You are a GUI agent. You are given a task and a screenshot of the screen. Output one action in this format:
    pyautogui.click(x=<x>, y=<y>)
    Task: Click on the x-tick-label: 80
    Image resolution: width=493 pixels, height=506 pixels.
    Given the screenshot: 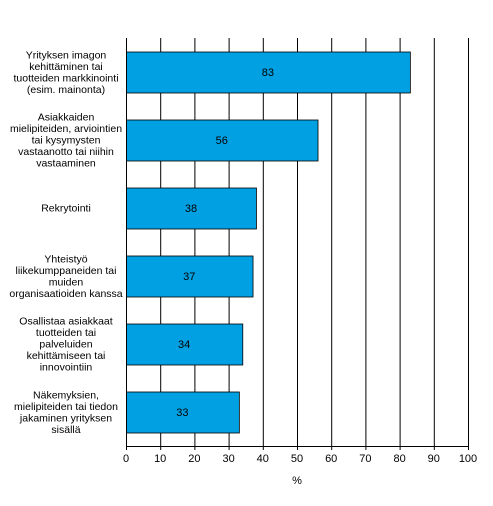 What is the action you would take?
    pyautogui.click(x=399, y=459)
    